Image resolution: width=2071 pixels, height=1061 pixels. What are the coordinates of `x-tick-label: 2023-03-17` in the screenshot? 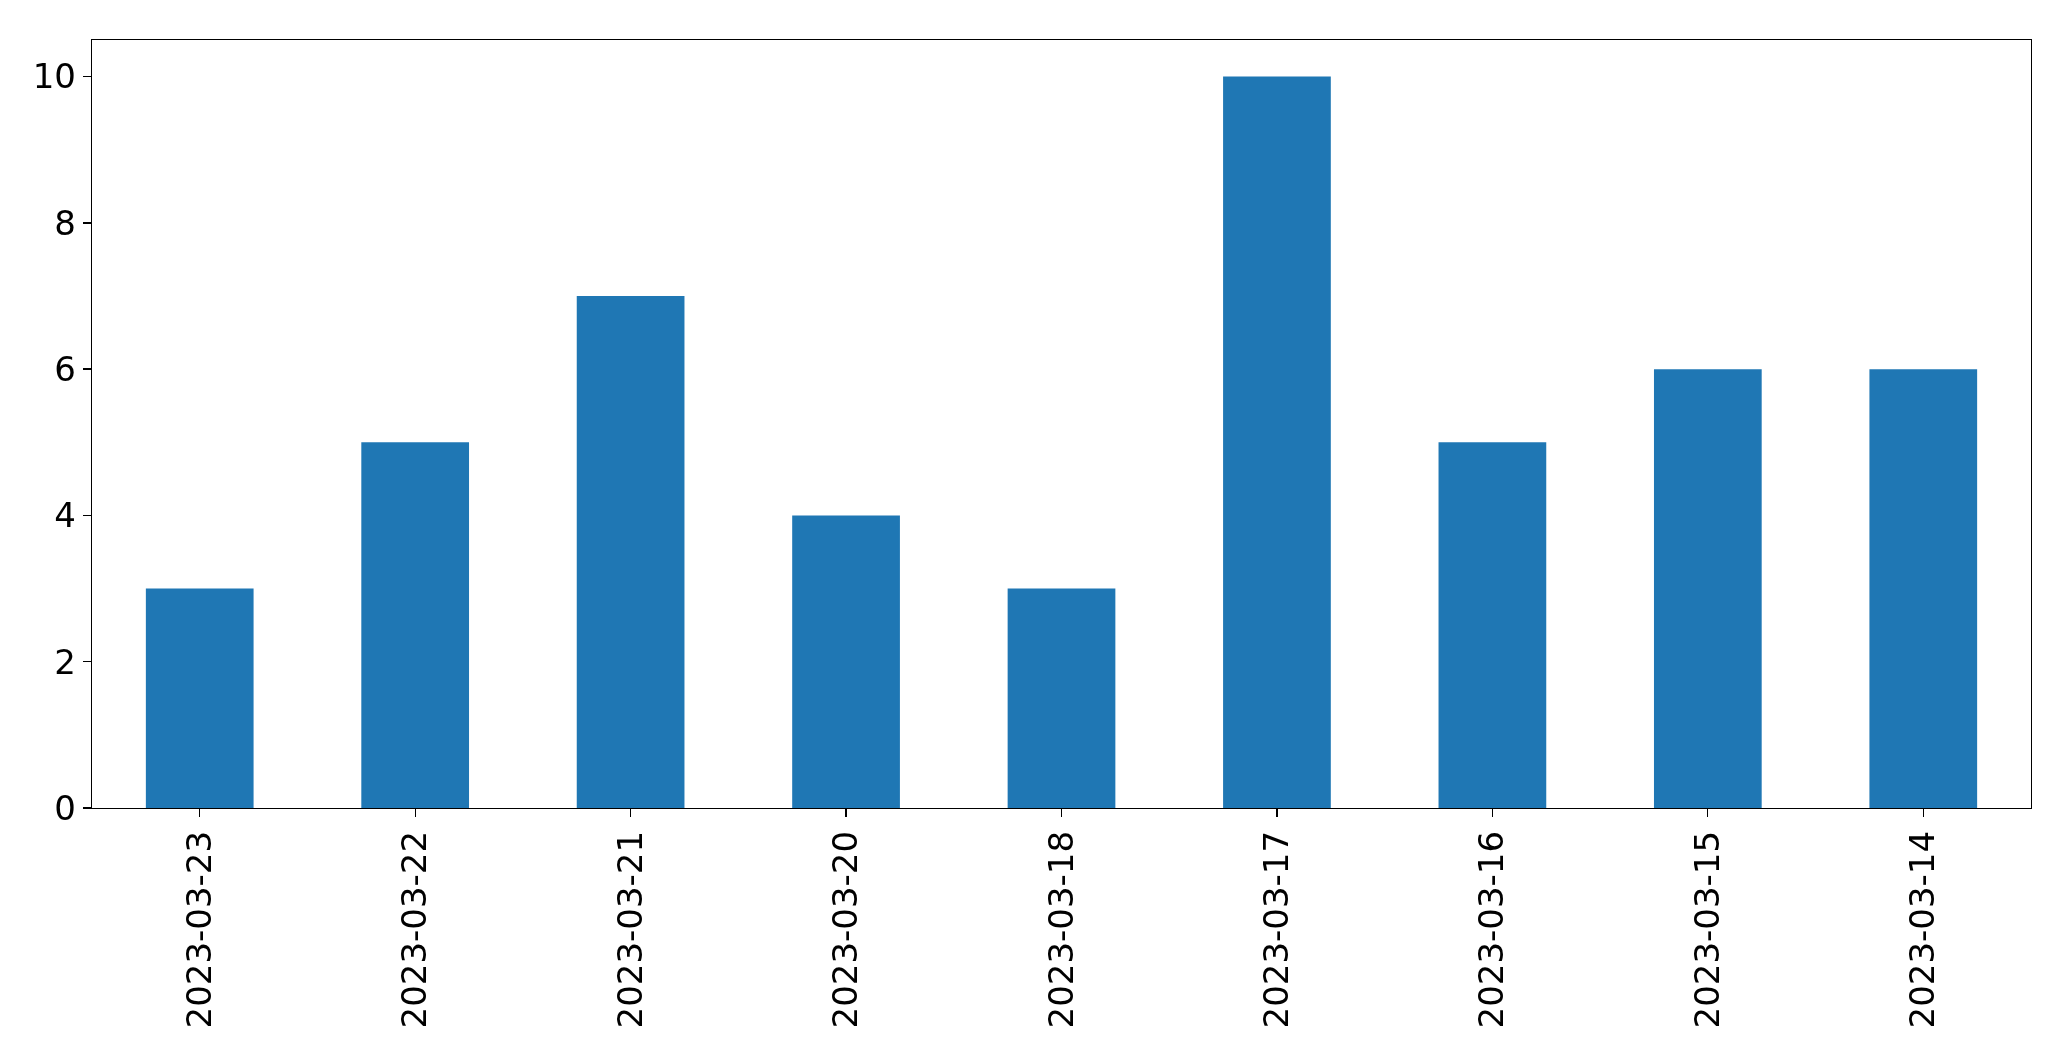 It's located at (1275, 929).